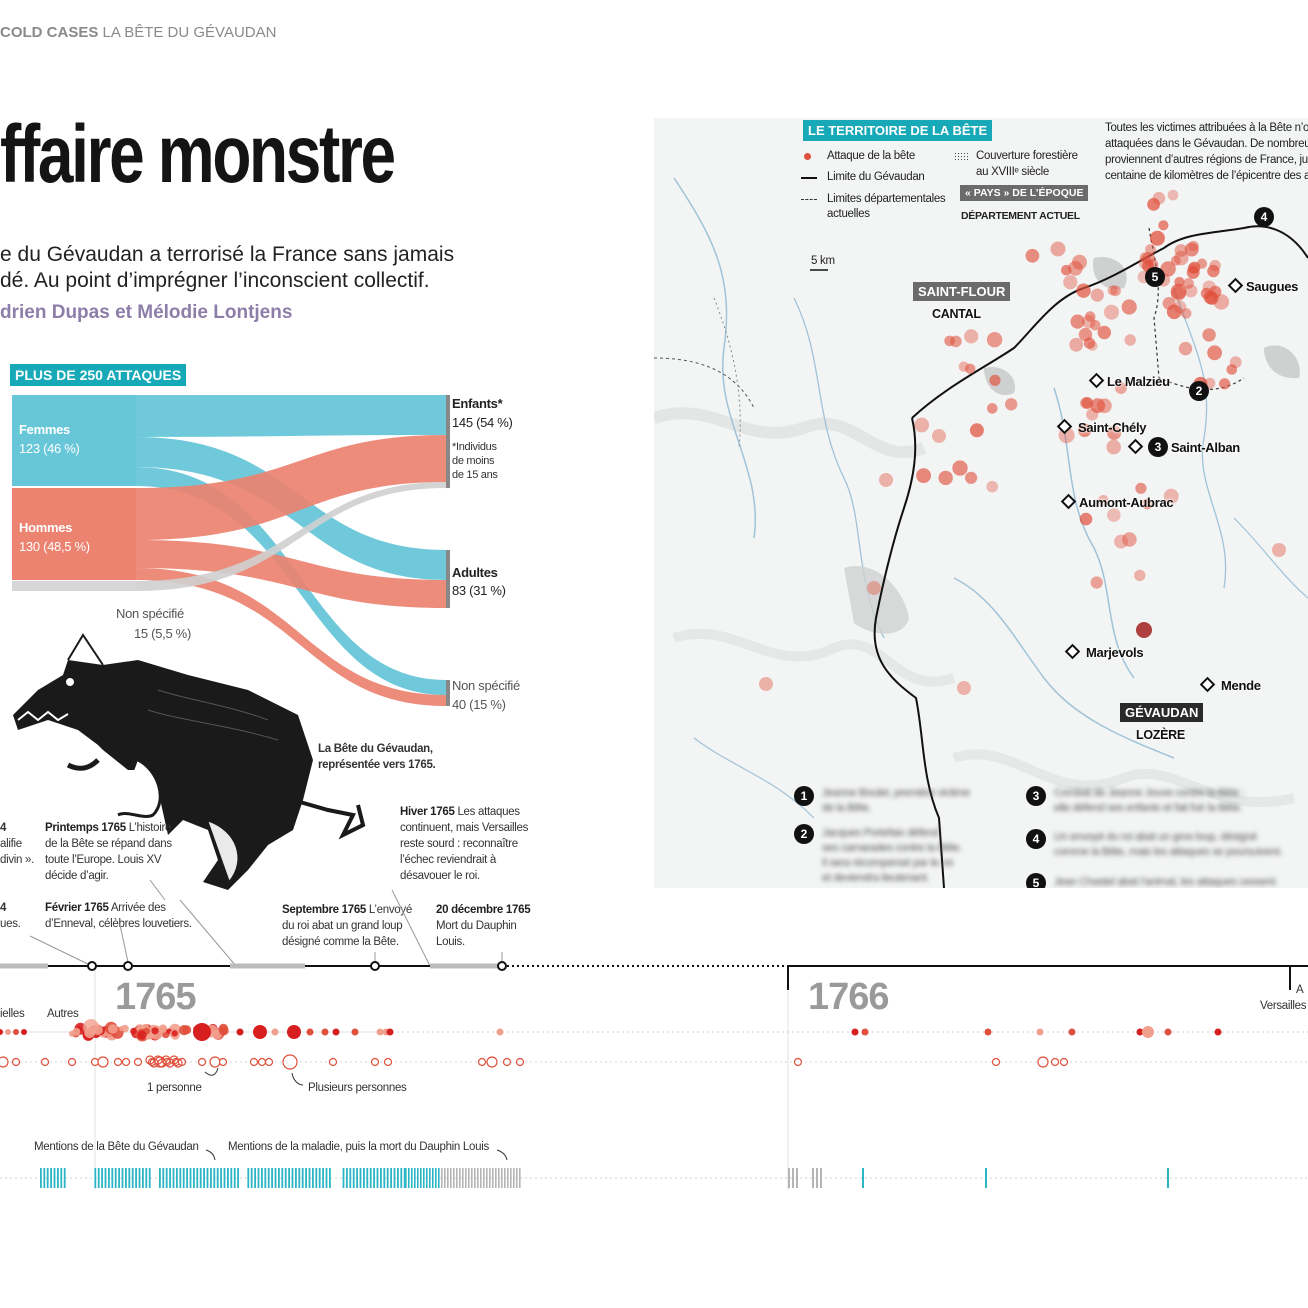 The width and height of the screenshot is (1308, 1308). What do you see at coordinates (291, 574) in the screenshot?
I see `flow-hommes-adultes` at bounding box center [291, 574].